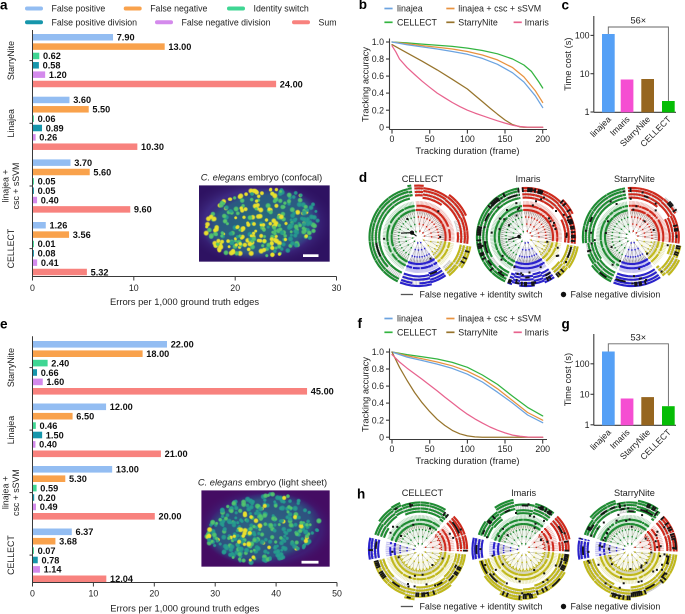 This screenshot has width=685, height=614. What do you see at coordinates (48, 138) in the screenshot?
I see `svg-text: 0.26` at bounding box center [48, 138].